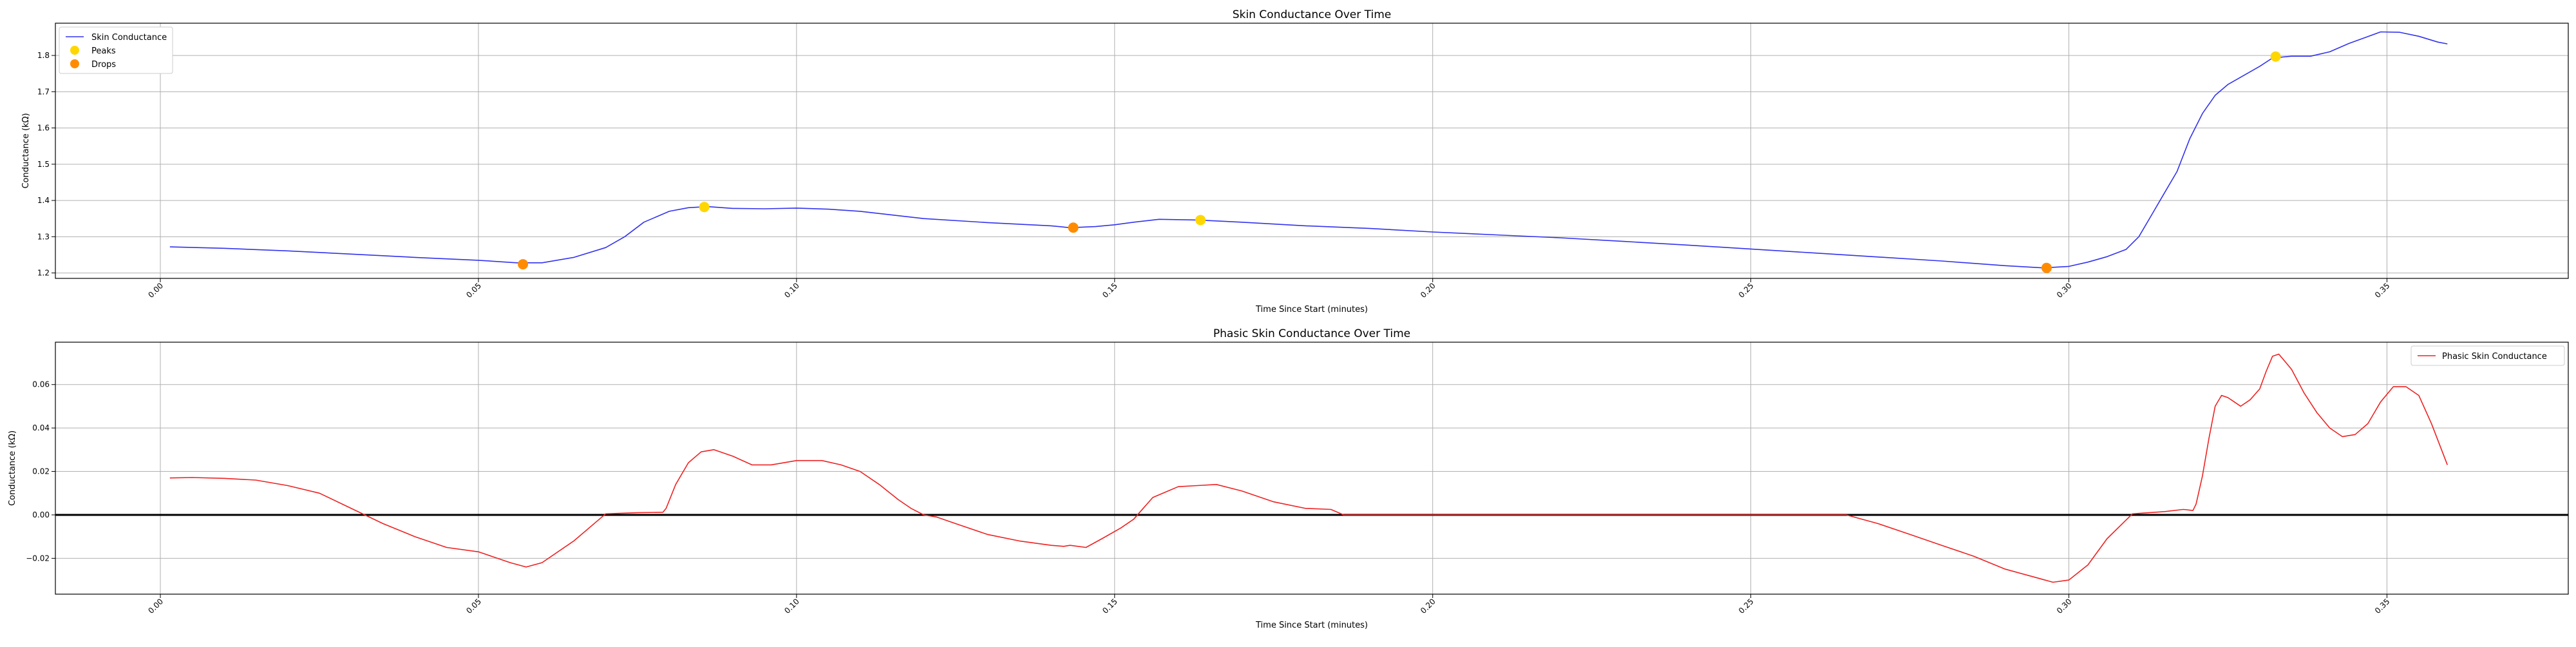 The height and width of the screenshot is (647, 2576). I want to click on legend-label: Phasic Skin Conductance, so click(2494, 357).